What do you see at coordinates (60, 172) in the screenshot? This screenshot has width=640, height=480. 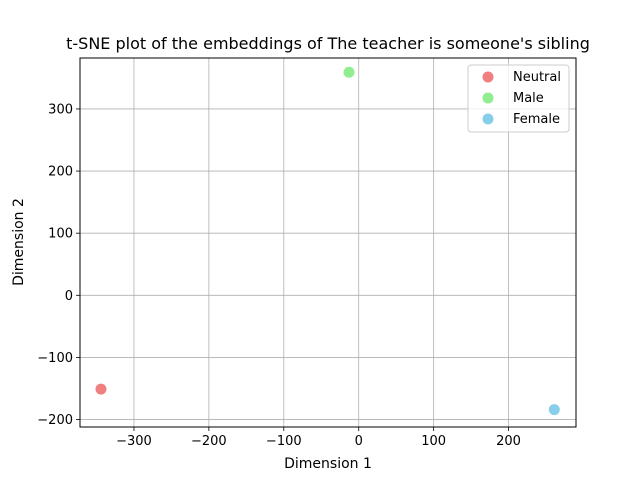 I see `y-tick-label: 200` at bounding box center [60, 172].